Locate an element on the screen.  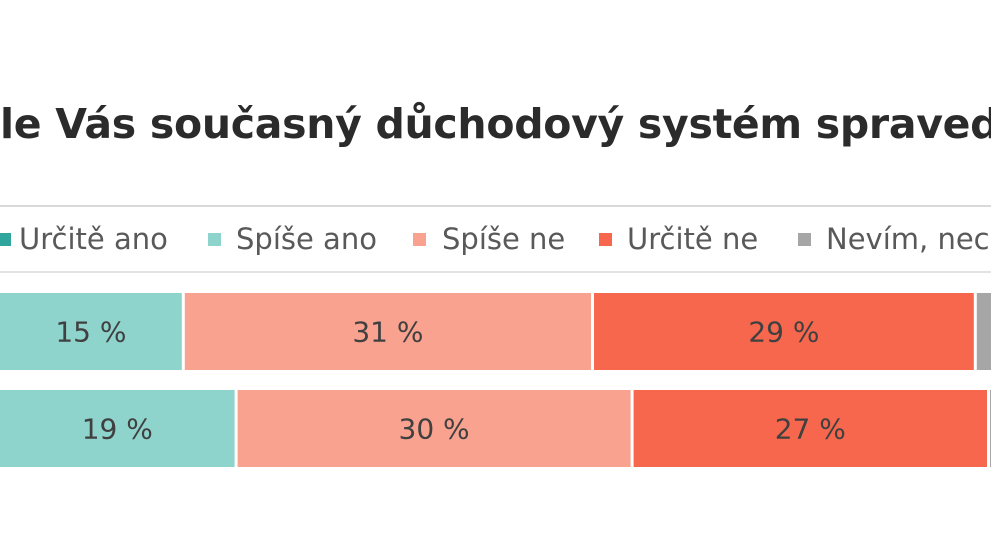
legend-swatch-spise-ne is located at coordinates (419, 239).